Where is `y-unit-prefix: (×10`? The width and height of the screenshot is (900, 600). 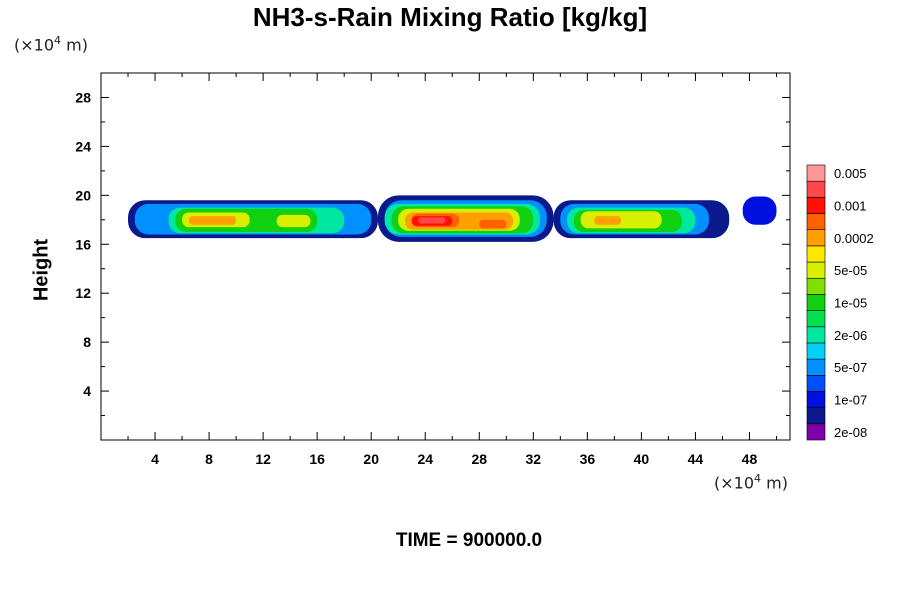
y-unit-prefix: (×10 is located at coordinates (34, 45).